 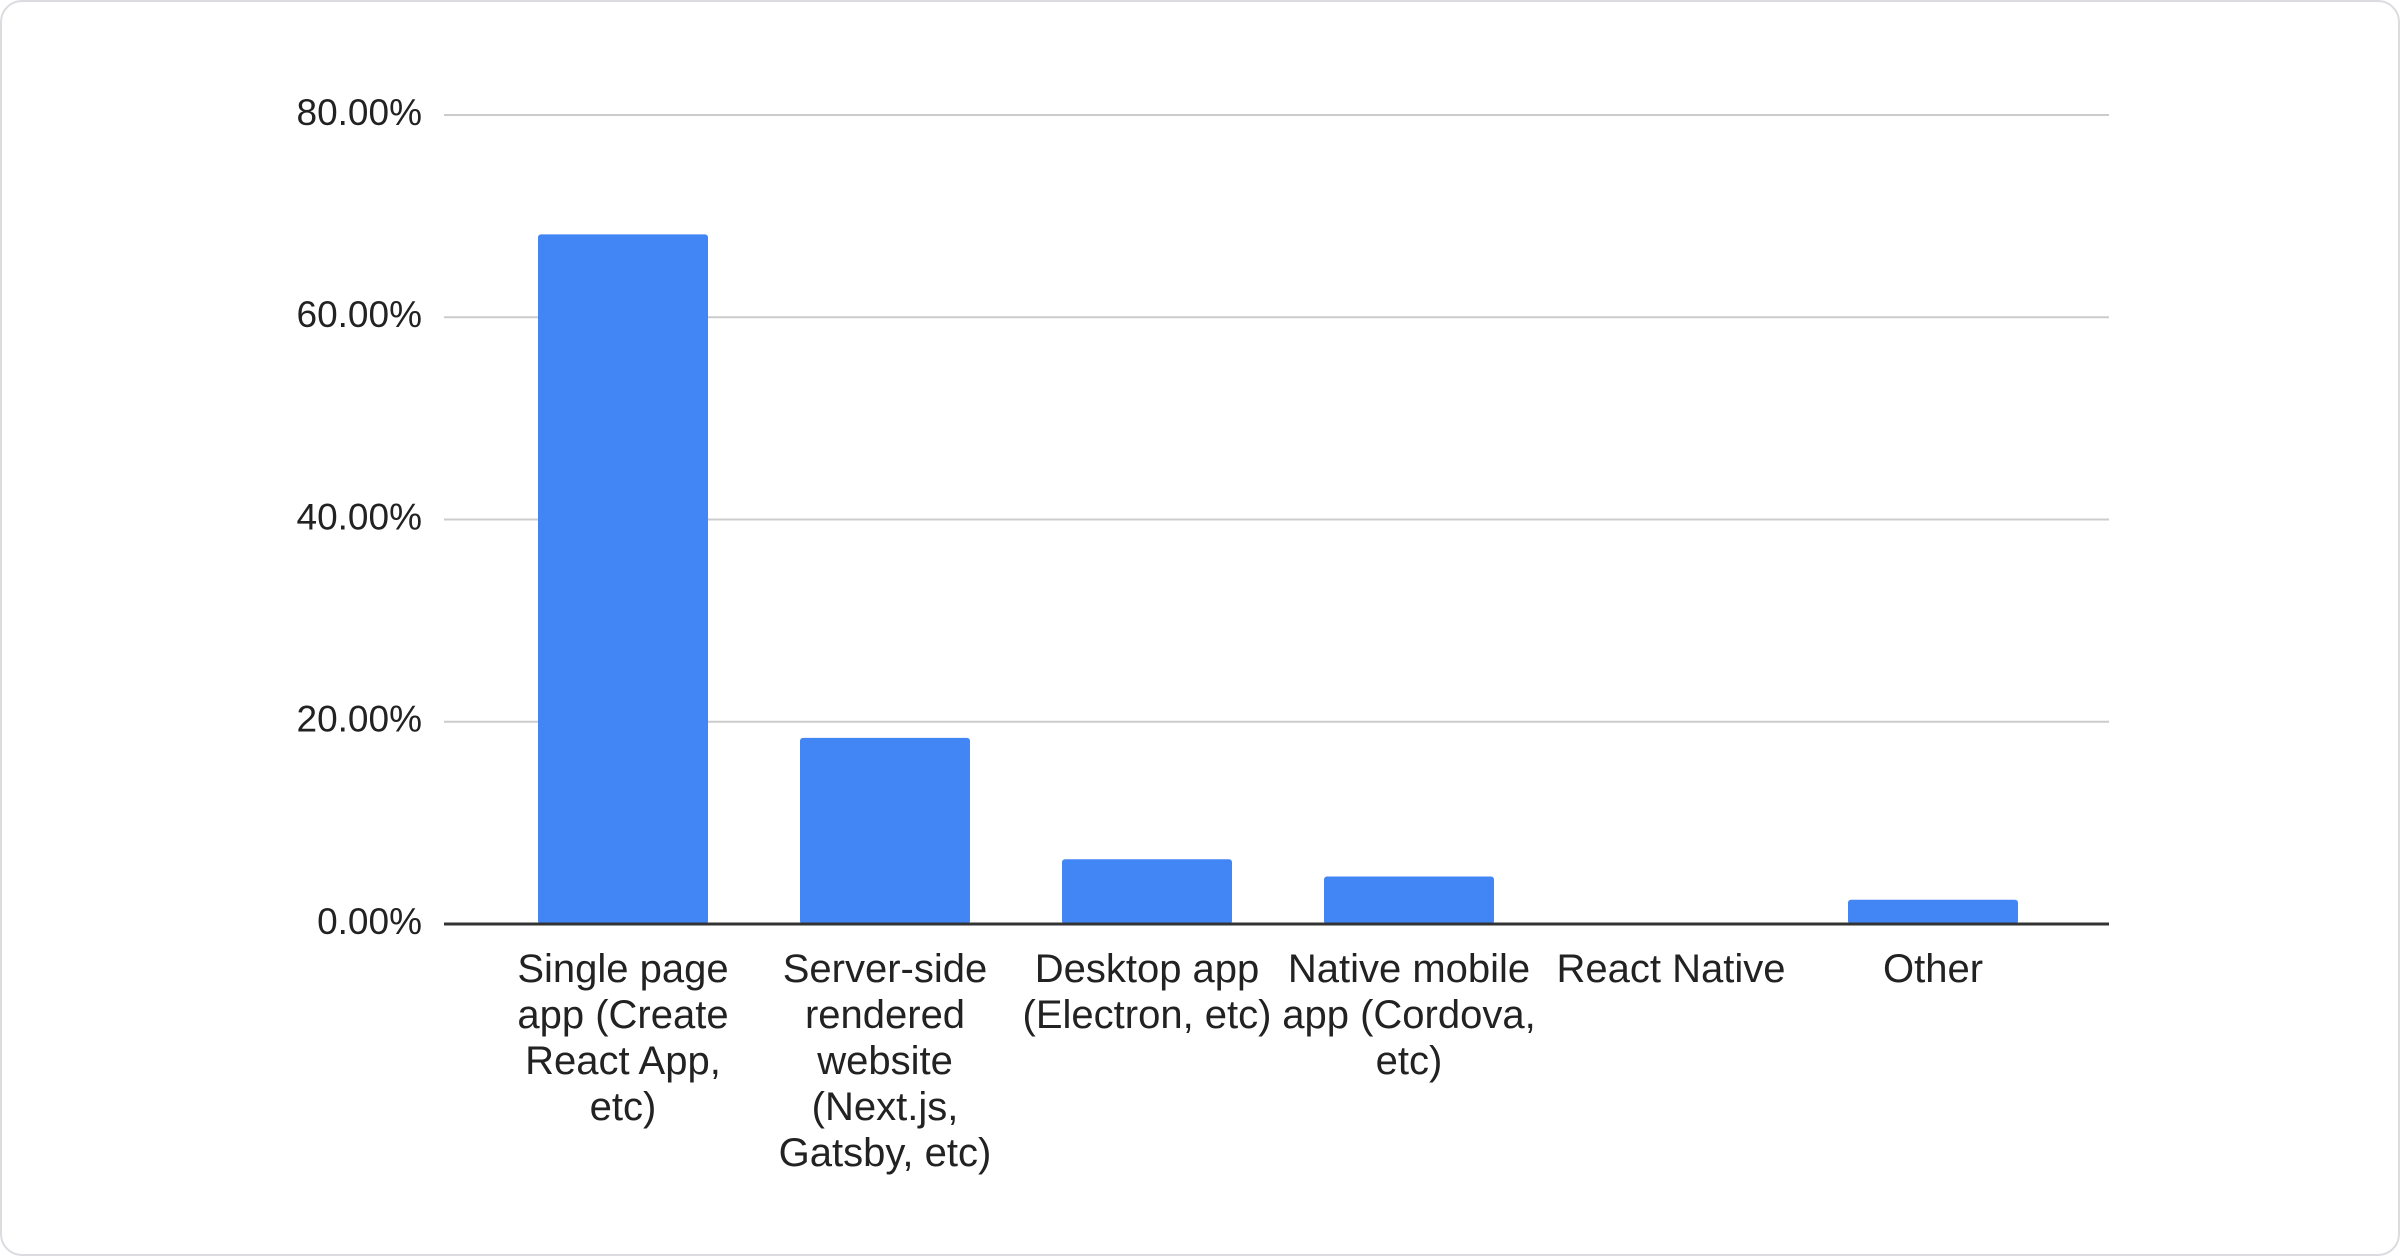 I want to click on y-tick-label: 20.00%, so click(x=360, y=719).